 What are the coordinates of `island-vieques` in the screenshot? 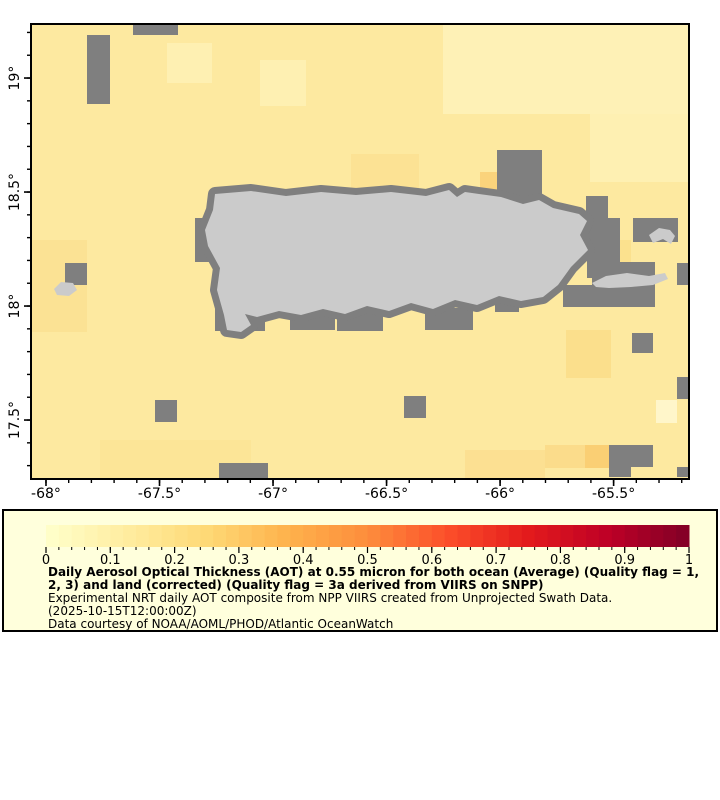 It's located at (630, 280).